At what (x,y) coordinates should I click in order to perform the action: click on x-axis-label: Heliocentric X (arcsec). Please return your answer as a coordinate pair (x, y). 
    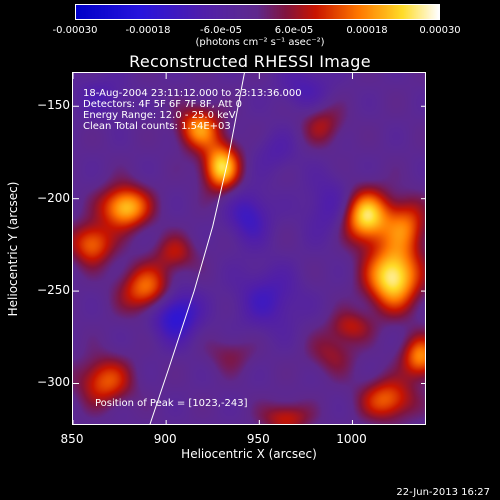
    Looking at the image, I should click on (249, 454).